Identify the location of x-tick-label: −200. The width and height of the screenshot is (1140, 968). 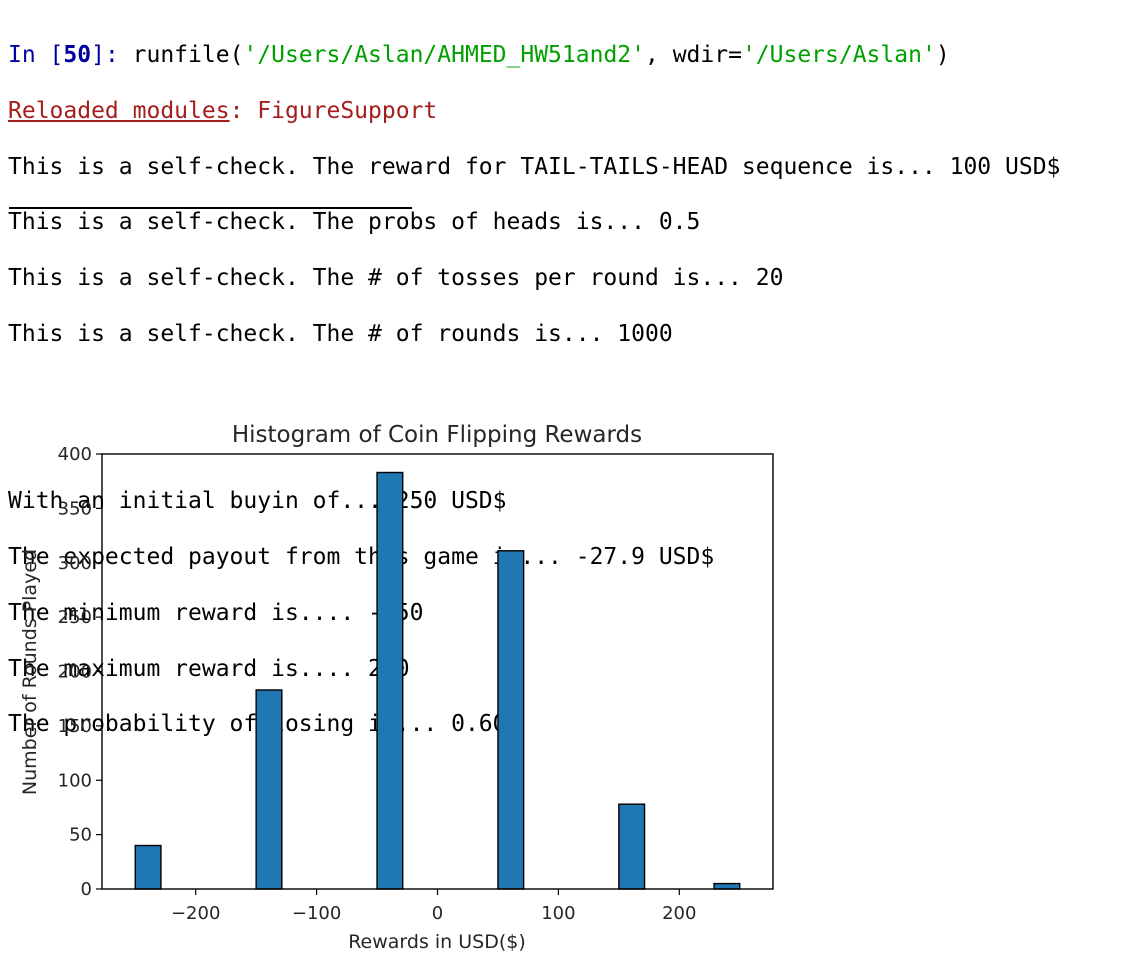
(195, 913).